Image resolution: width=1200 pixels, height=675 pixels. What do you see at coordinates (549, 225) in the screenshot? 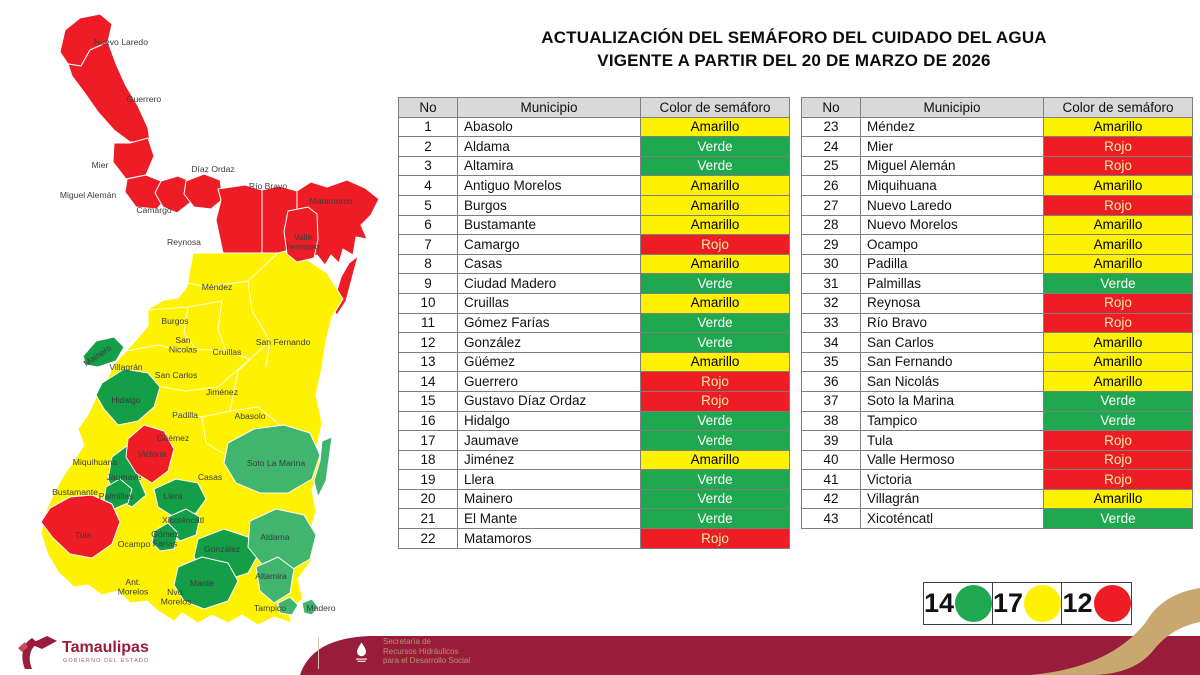
I see `cell-municipio: Bustamante` at bounding box center [549, 225].